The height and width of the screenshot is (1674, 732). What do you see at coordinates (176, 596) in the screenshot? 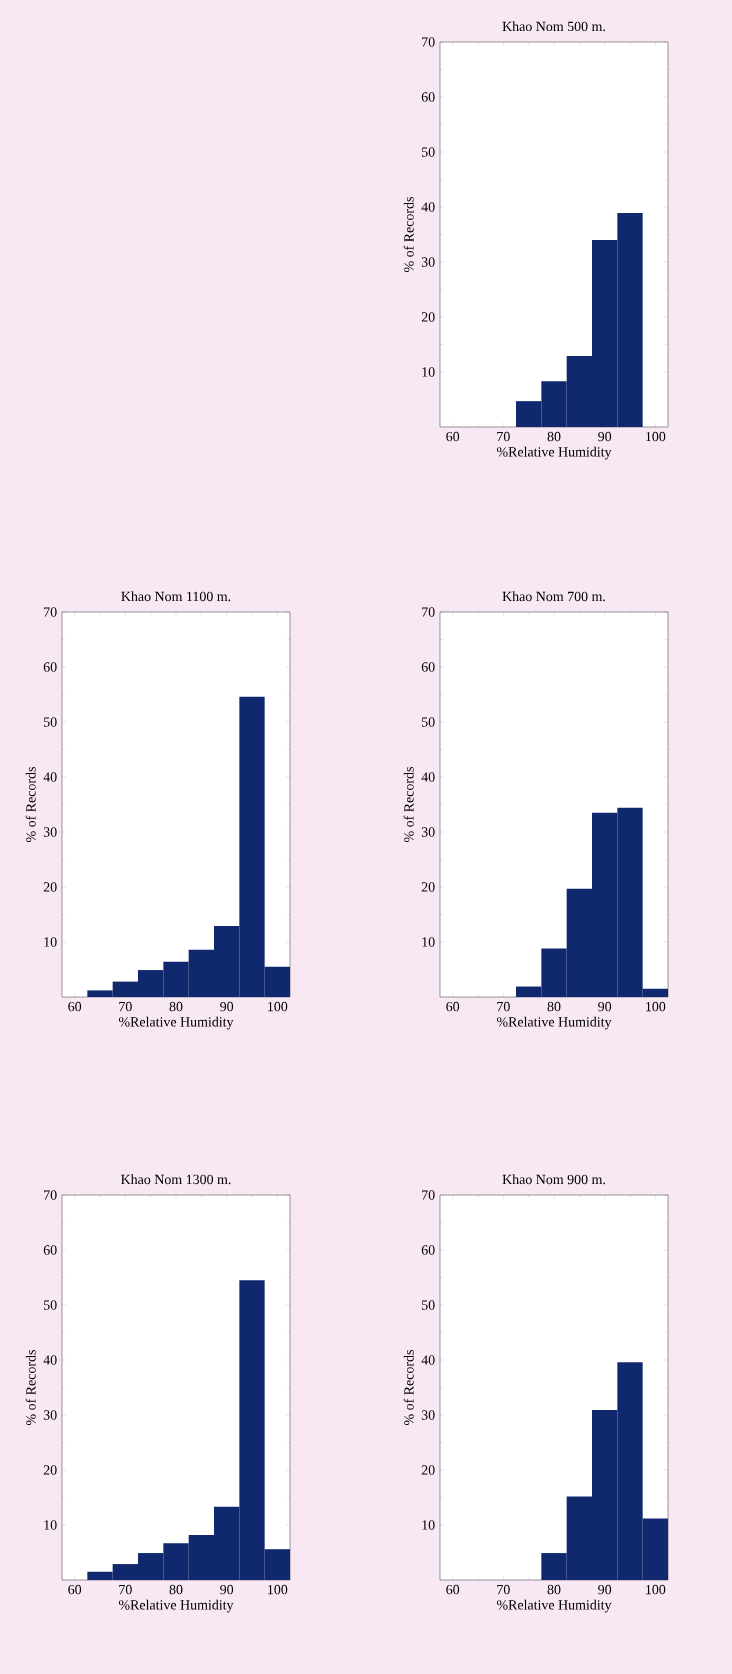
I see `chart-title: Khao Nom 1100 m.` at bounding box center [176, 596].